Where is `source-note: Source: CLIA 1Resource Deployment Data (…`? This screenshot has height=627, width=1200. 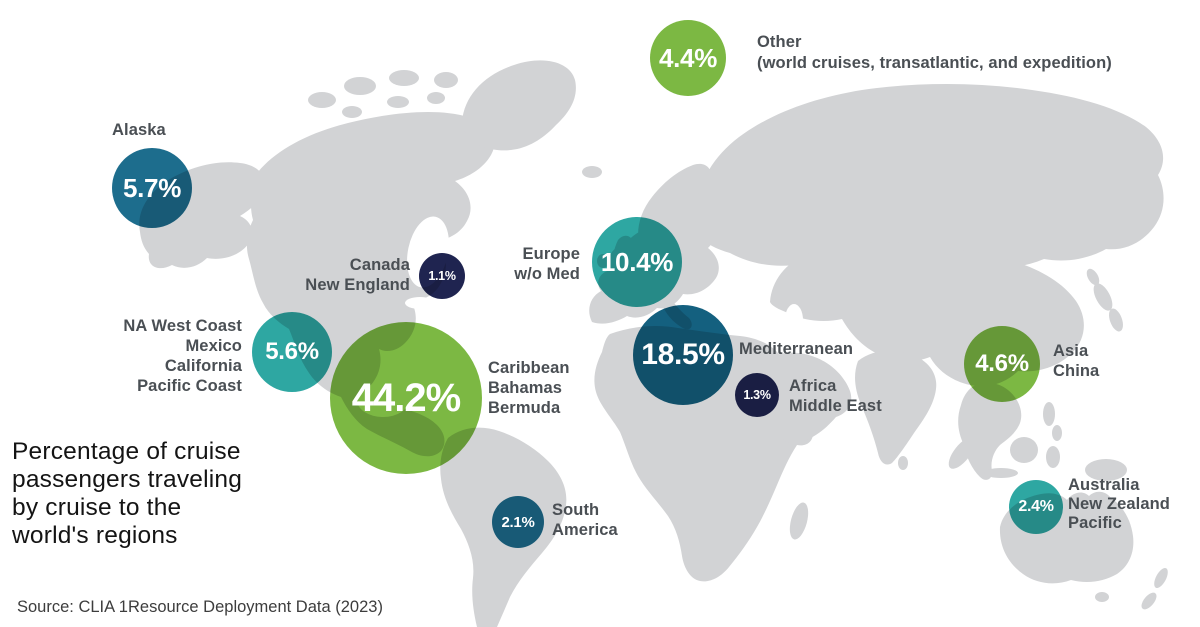 source-note: Source: CLIA 1Resource Deployment Data (… is located at coordinates (200, 607).